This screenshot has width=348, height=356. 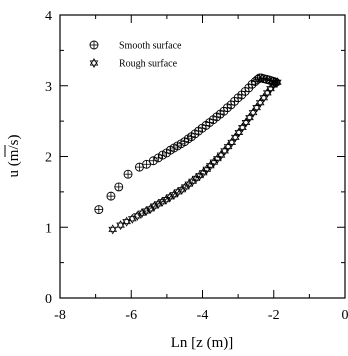 I want to click on x-tick-label: -8, so click(x=60, y=315).